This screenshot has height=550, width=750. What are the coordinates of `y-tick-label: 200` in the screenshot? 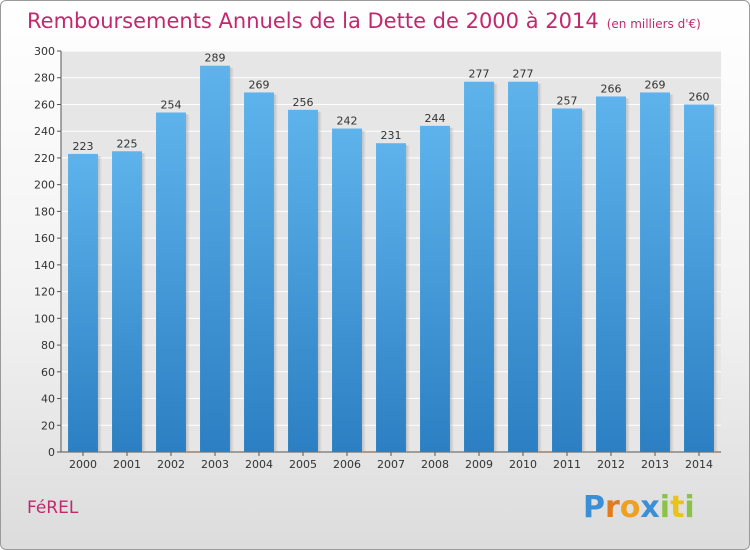 It's located at (44, 185).